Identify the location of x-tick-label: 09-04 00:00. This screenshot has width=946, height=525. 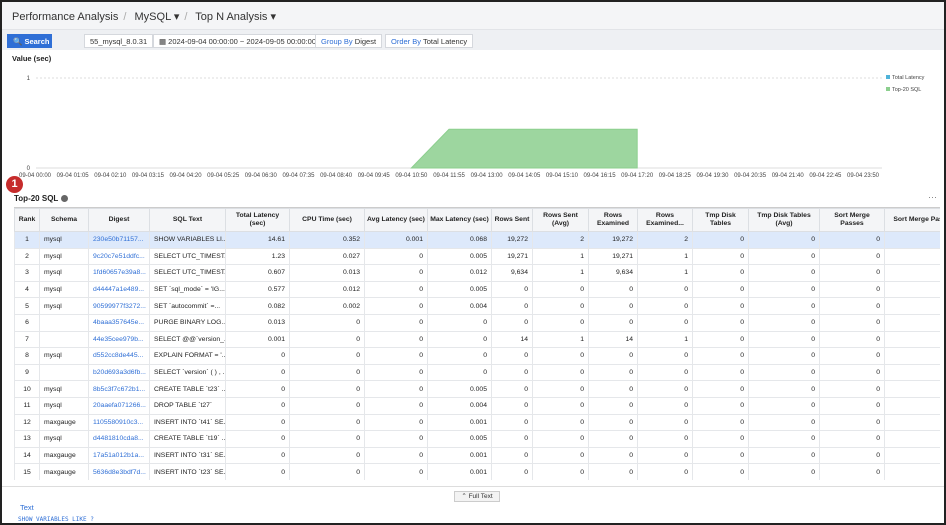
(35, 176).